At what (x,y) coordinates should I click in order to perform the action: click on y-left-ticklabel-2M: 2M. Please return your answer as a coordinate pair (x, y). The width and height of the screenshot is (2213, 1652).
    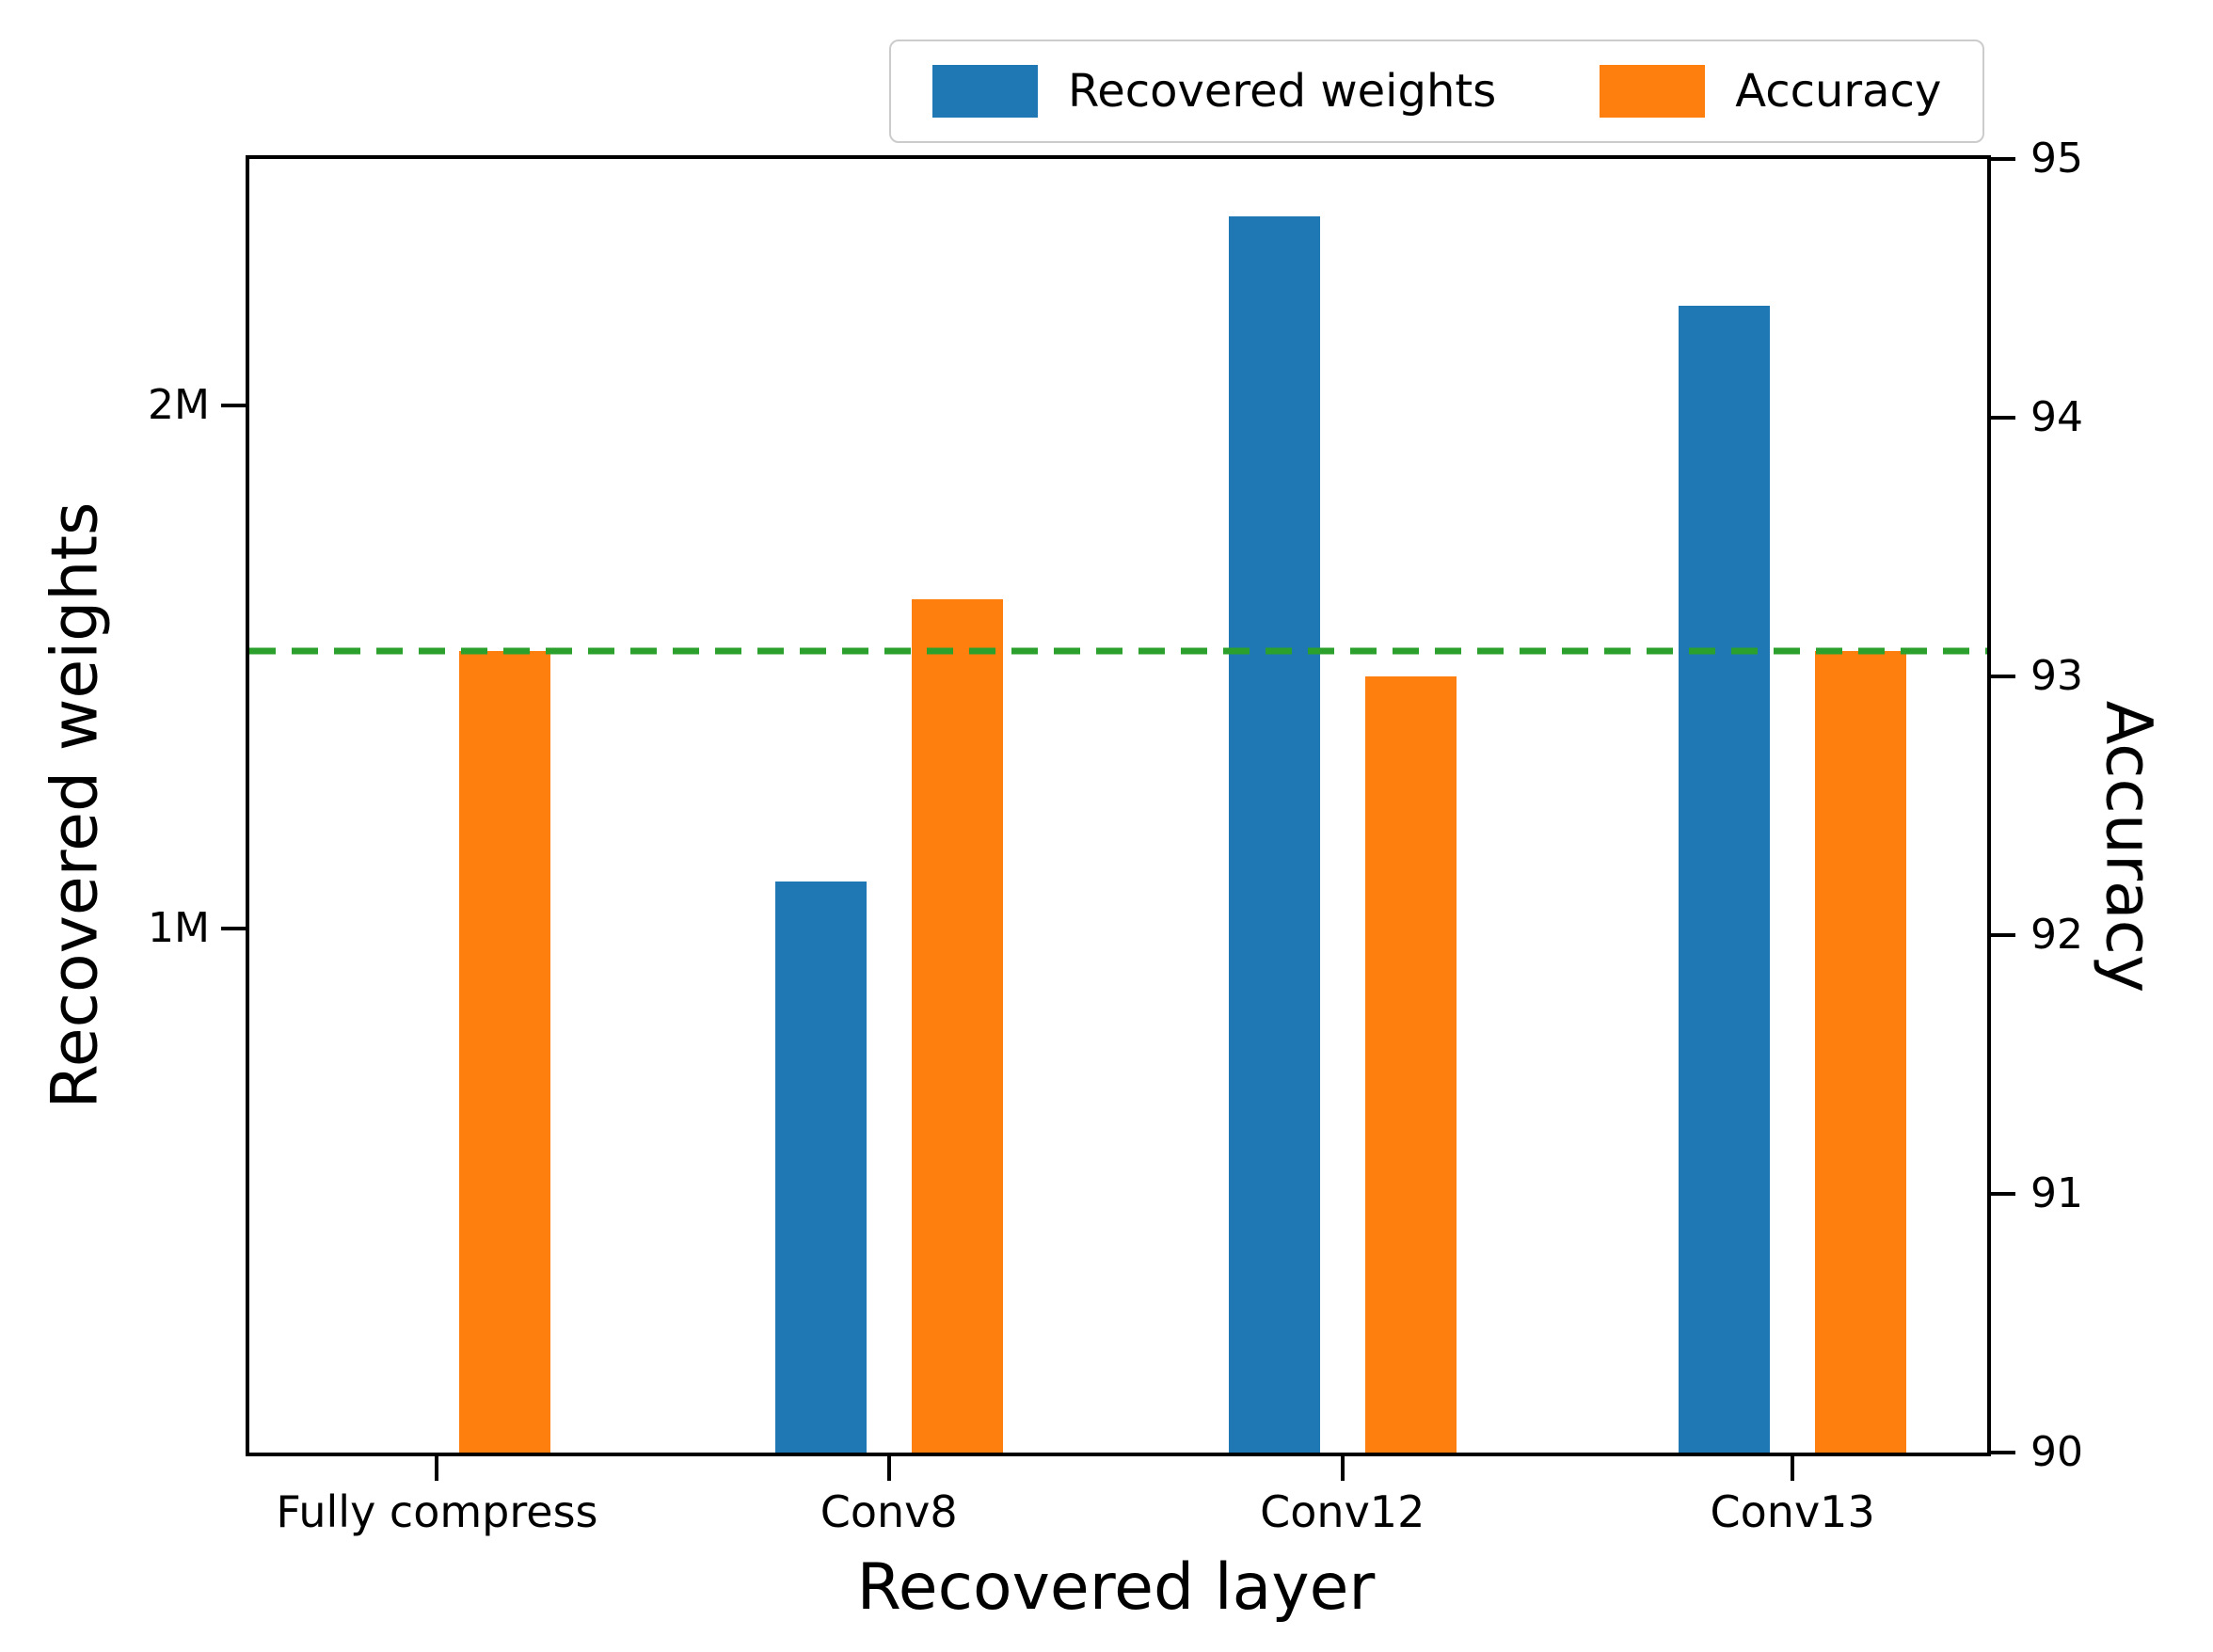
    Looking at the image, I should click on (179, 404).